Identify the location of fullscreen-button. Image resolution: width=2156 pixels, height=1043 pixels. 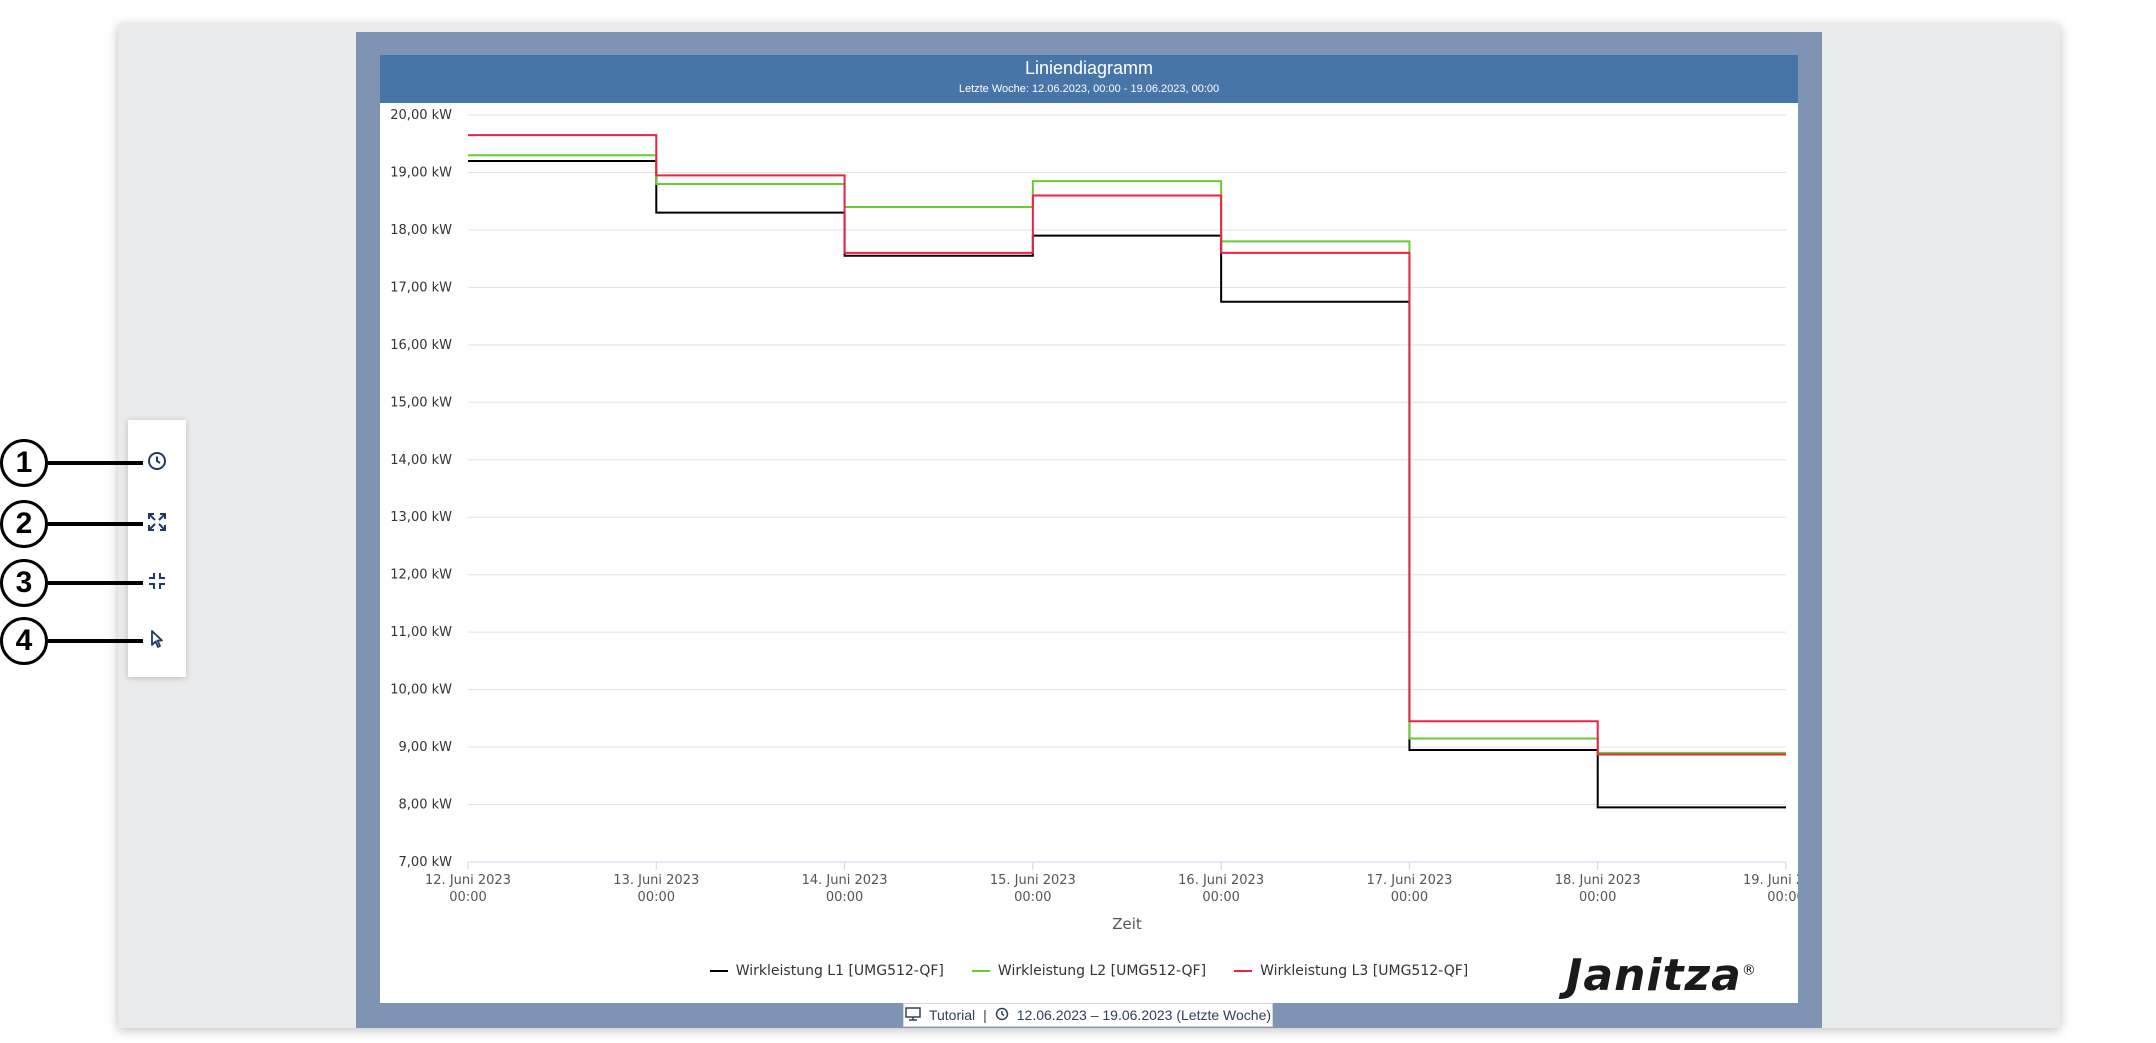
(157, 524).